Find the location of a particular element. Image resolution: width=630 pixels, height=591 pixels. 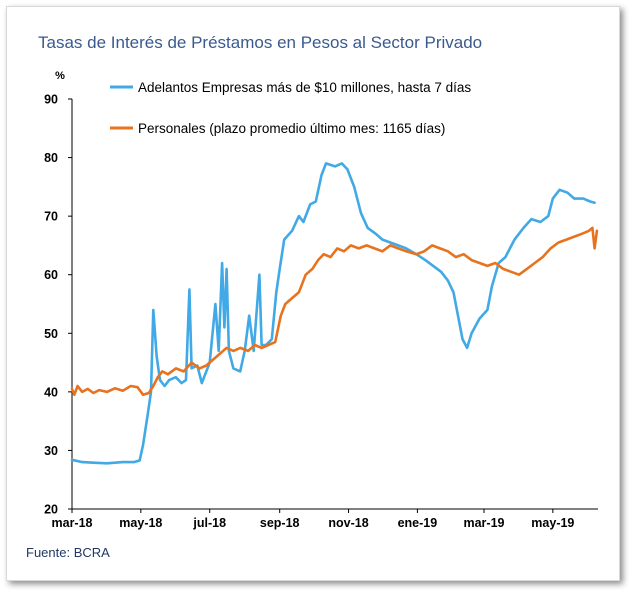

x-tick-label: may-18 is located at coordinates (140, 523).